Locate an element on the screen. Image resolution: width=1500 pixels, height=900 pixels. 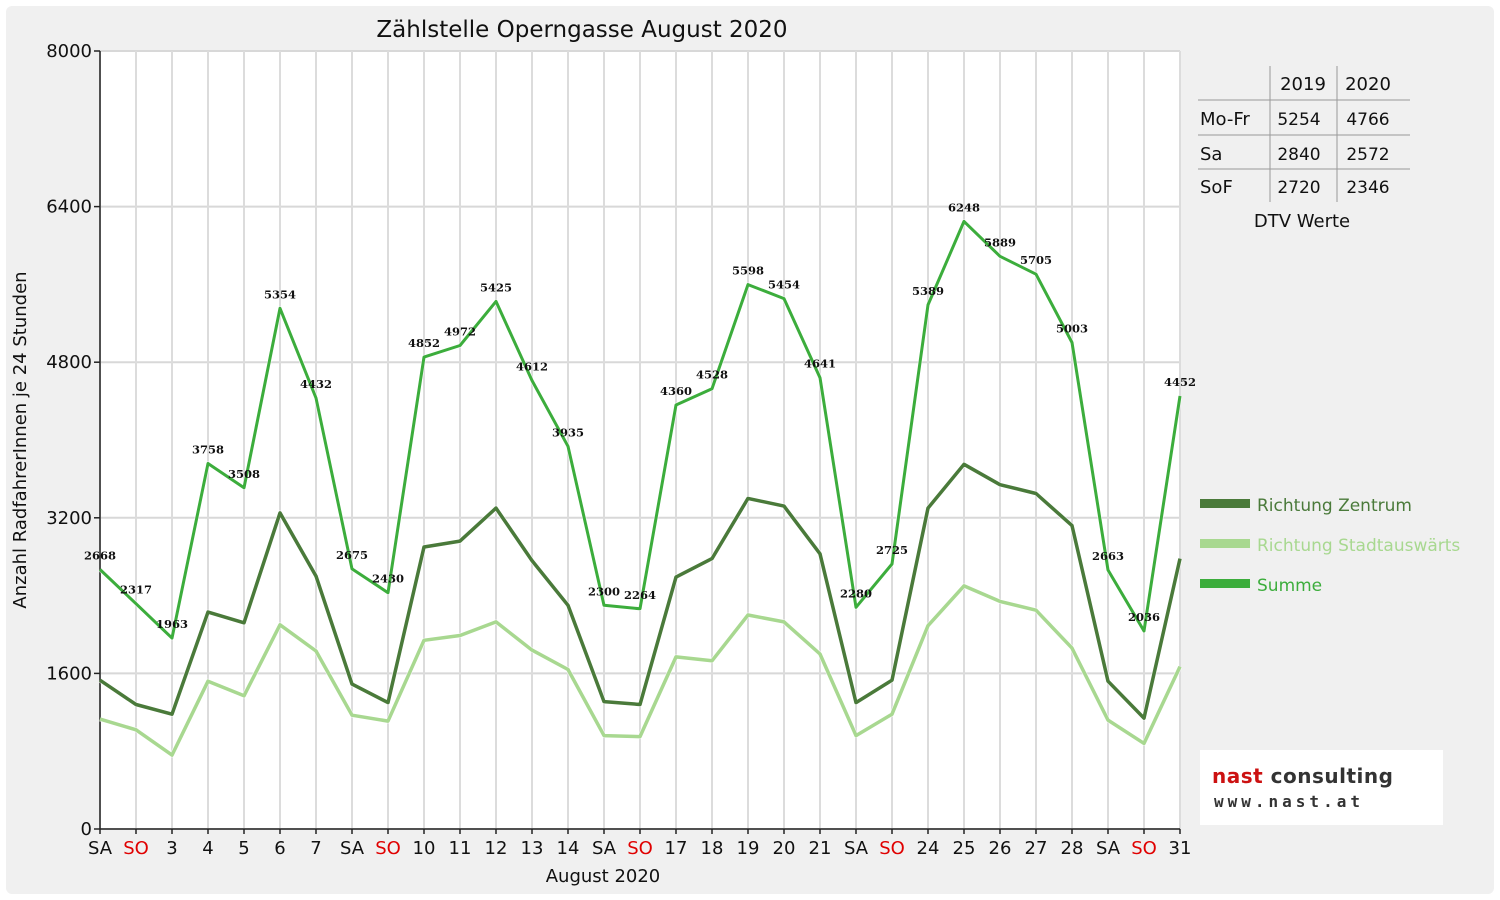
data-label: 3508 is located at coordinates (244, 474).